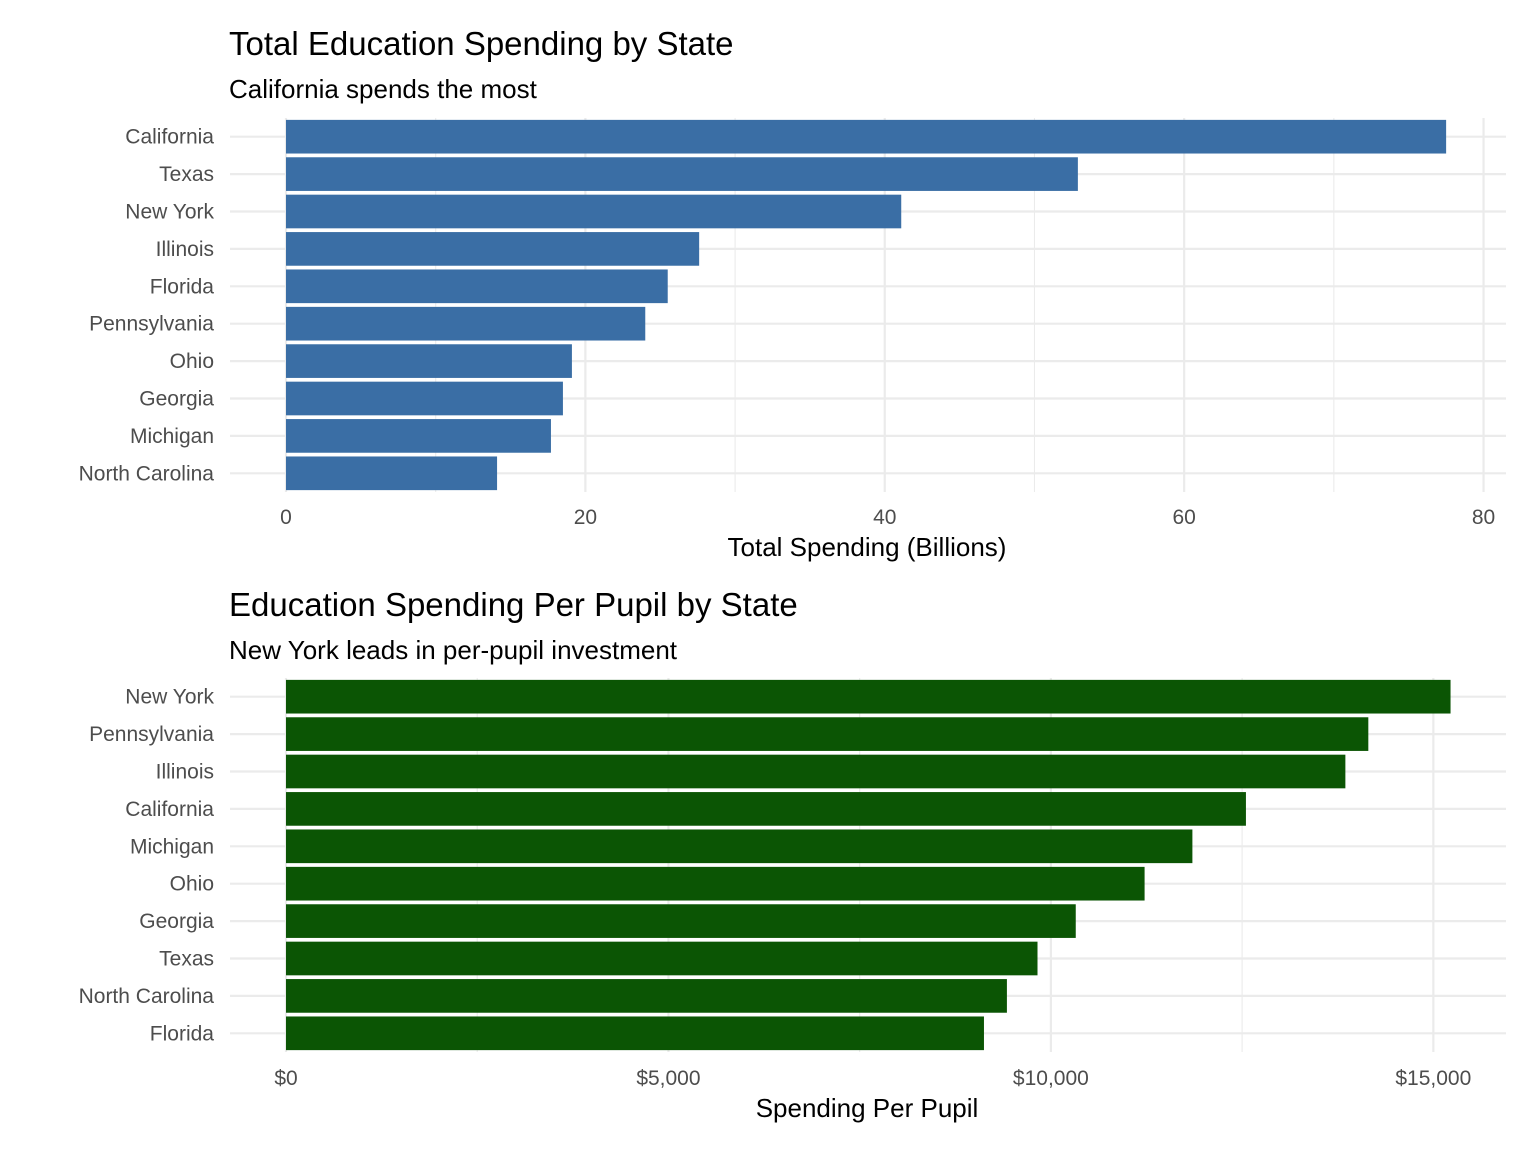  I want to click on x-tick-label: $10,000, so click(1051, 1078).